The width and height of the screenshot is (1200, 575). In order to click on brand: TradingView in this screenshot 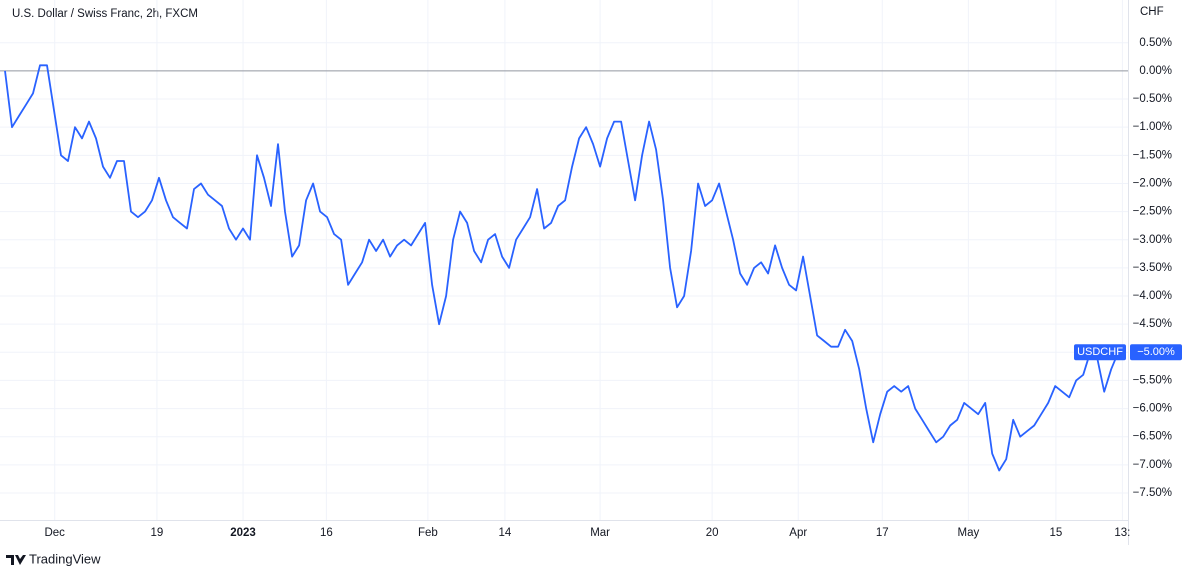, I will do `click(65, 558)`.